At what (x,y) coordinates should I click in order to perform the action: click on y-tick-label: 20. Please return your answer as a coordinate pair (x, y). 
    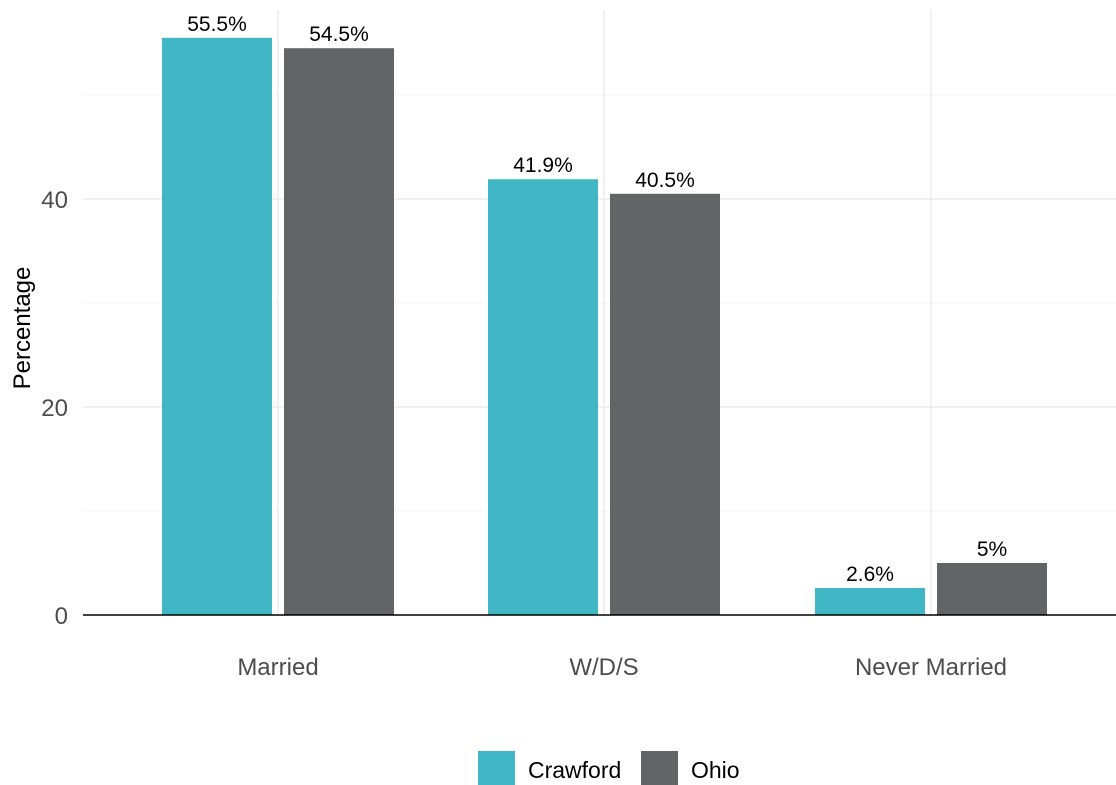
    Looking at the image, I should click on (54, 408).